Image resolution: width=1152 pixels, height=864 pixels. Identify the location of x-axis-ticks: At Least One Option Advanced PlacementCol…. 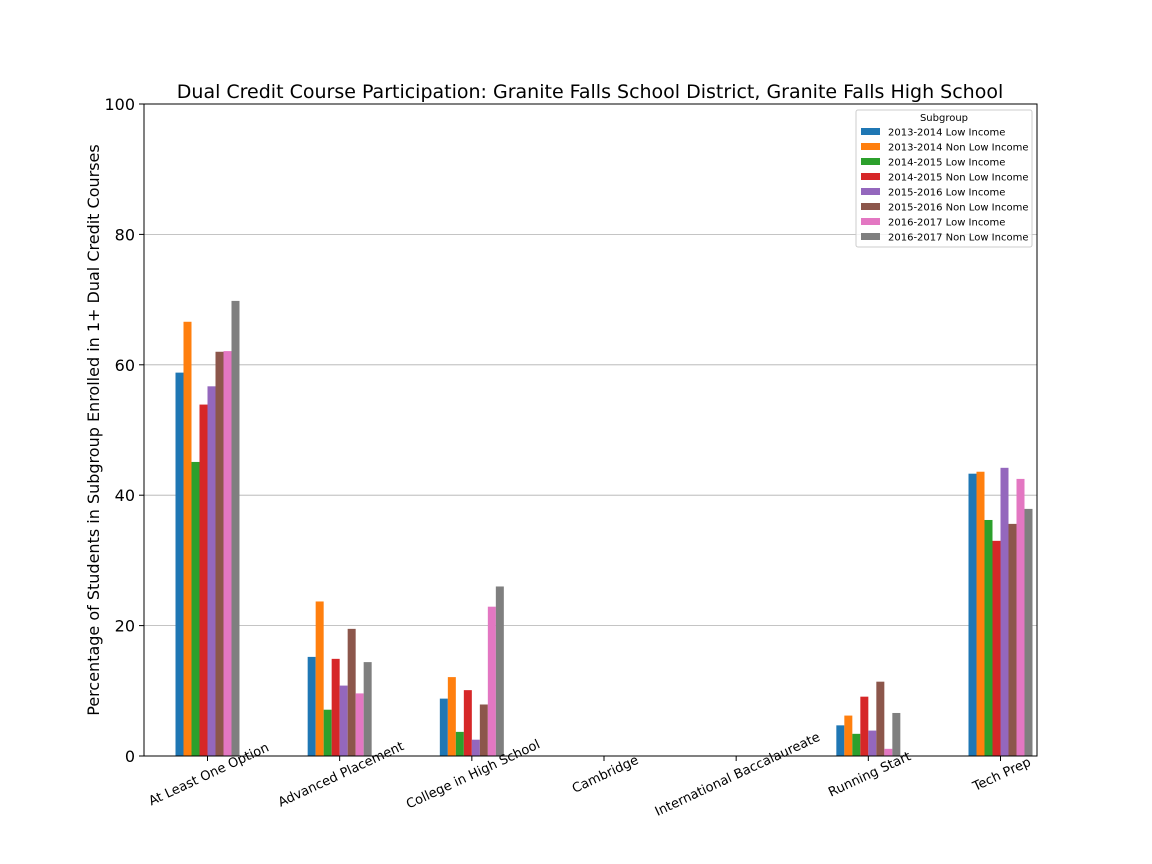
(590, 775).